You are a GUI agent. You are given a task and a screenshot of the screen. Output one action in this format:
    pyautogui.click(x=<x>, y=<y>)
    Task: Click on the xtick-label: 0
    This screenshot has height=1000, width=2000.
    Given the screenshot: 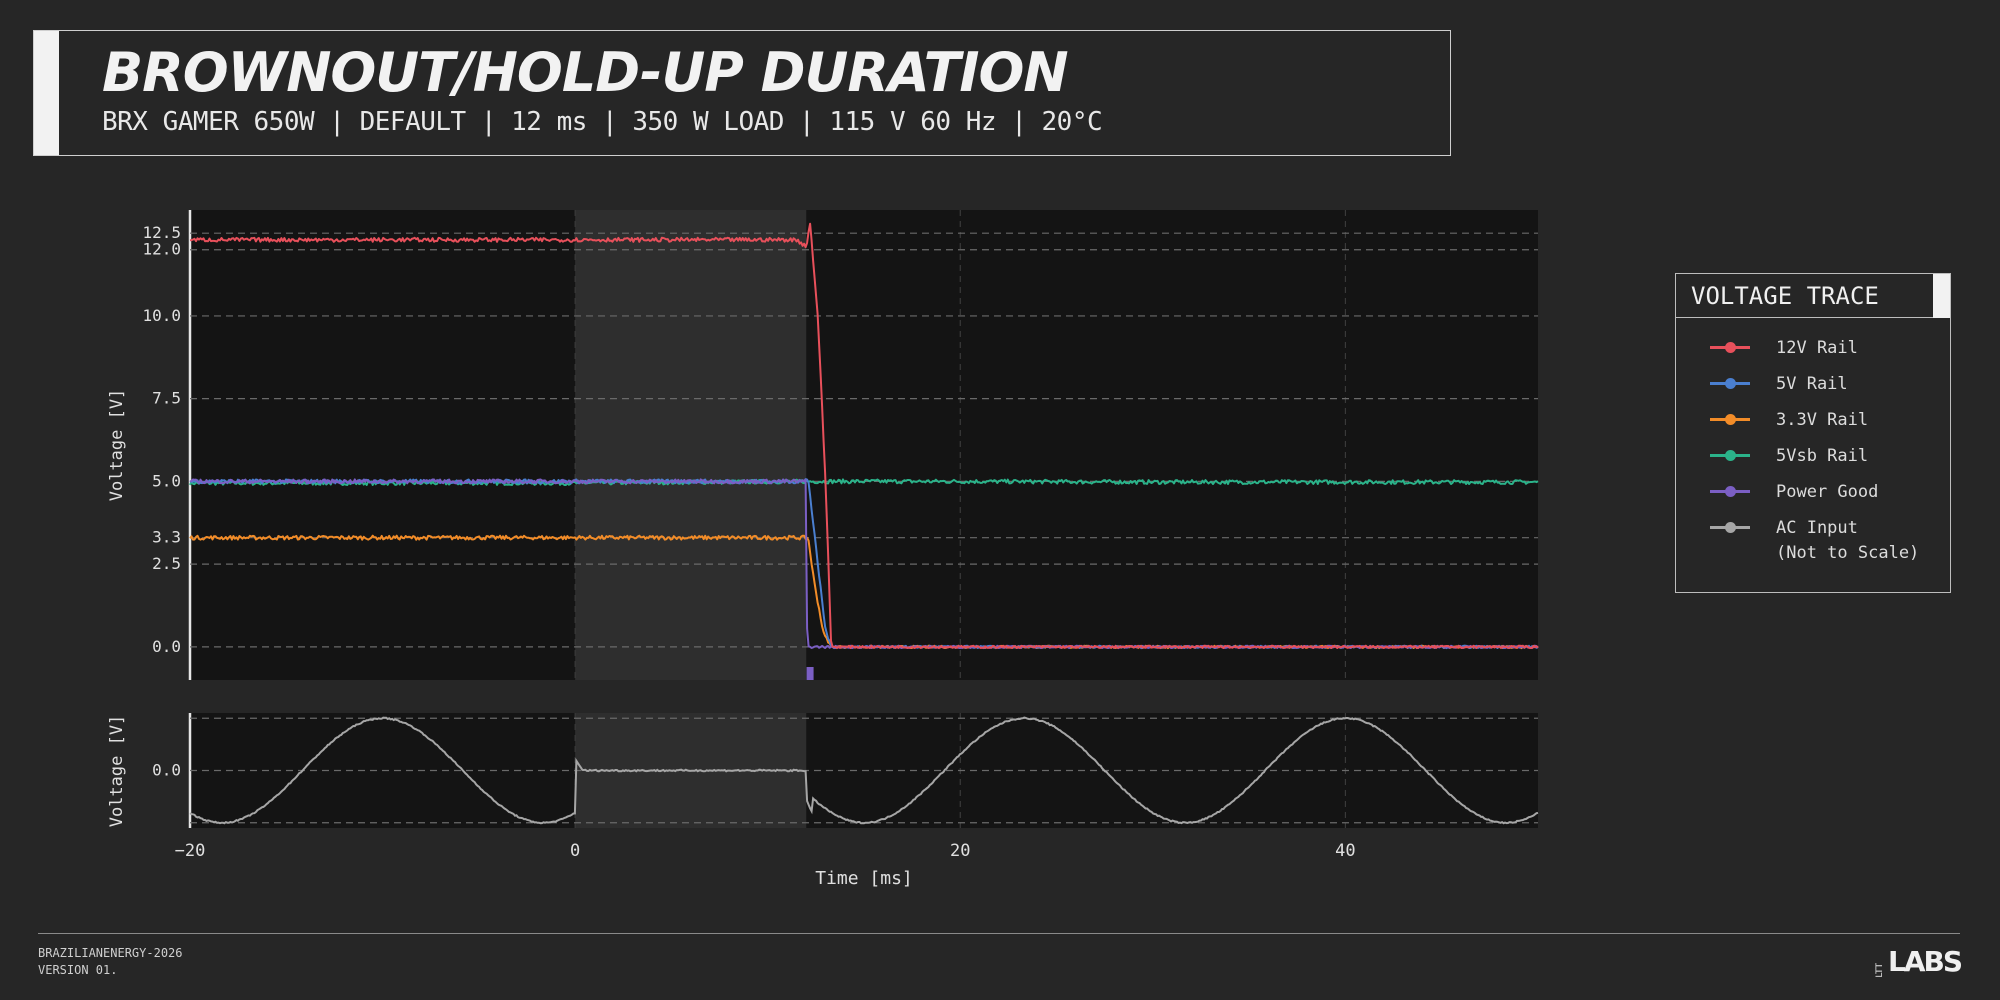 What is the action you would take?
    pyautogui.click(x=575, y=851)
    